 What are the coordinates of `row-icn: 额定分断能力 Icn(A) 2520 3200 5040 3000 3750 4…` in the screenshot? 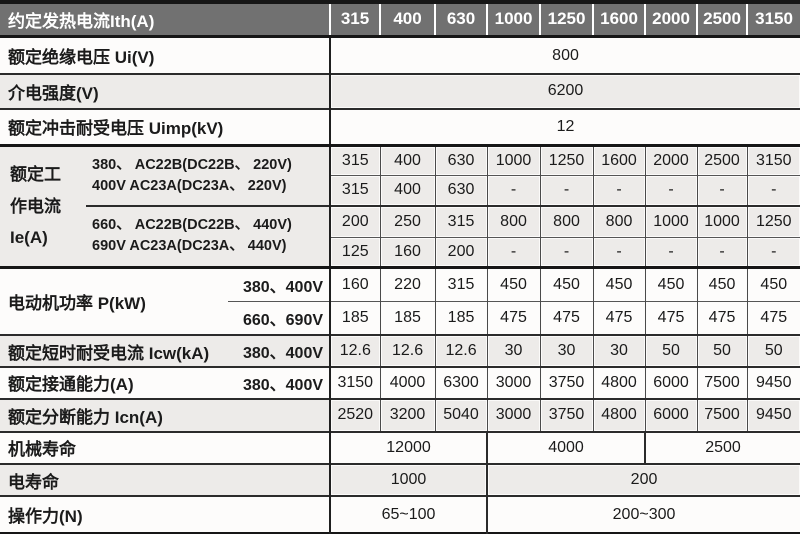 It's located at (400, 415).